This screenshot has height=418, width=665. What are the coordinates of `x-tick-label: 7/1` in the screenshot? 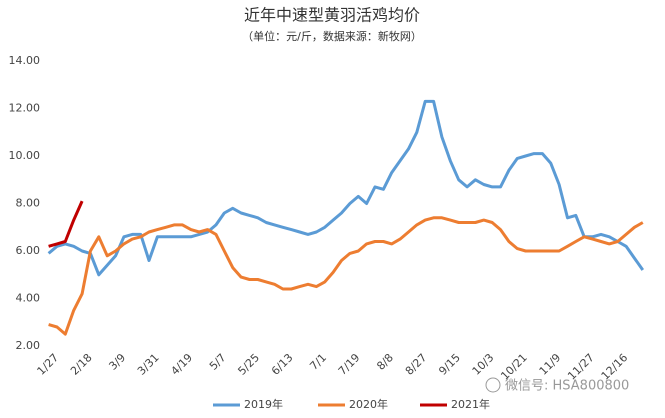 It's located at (318, 362).